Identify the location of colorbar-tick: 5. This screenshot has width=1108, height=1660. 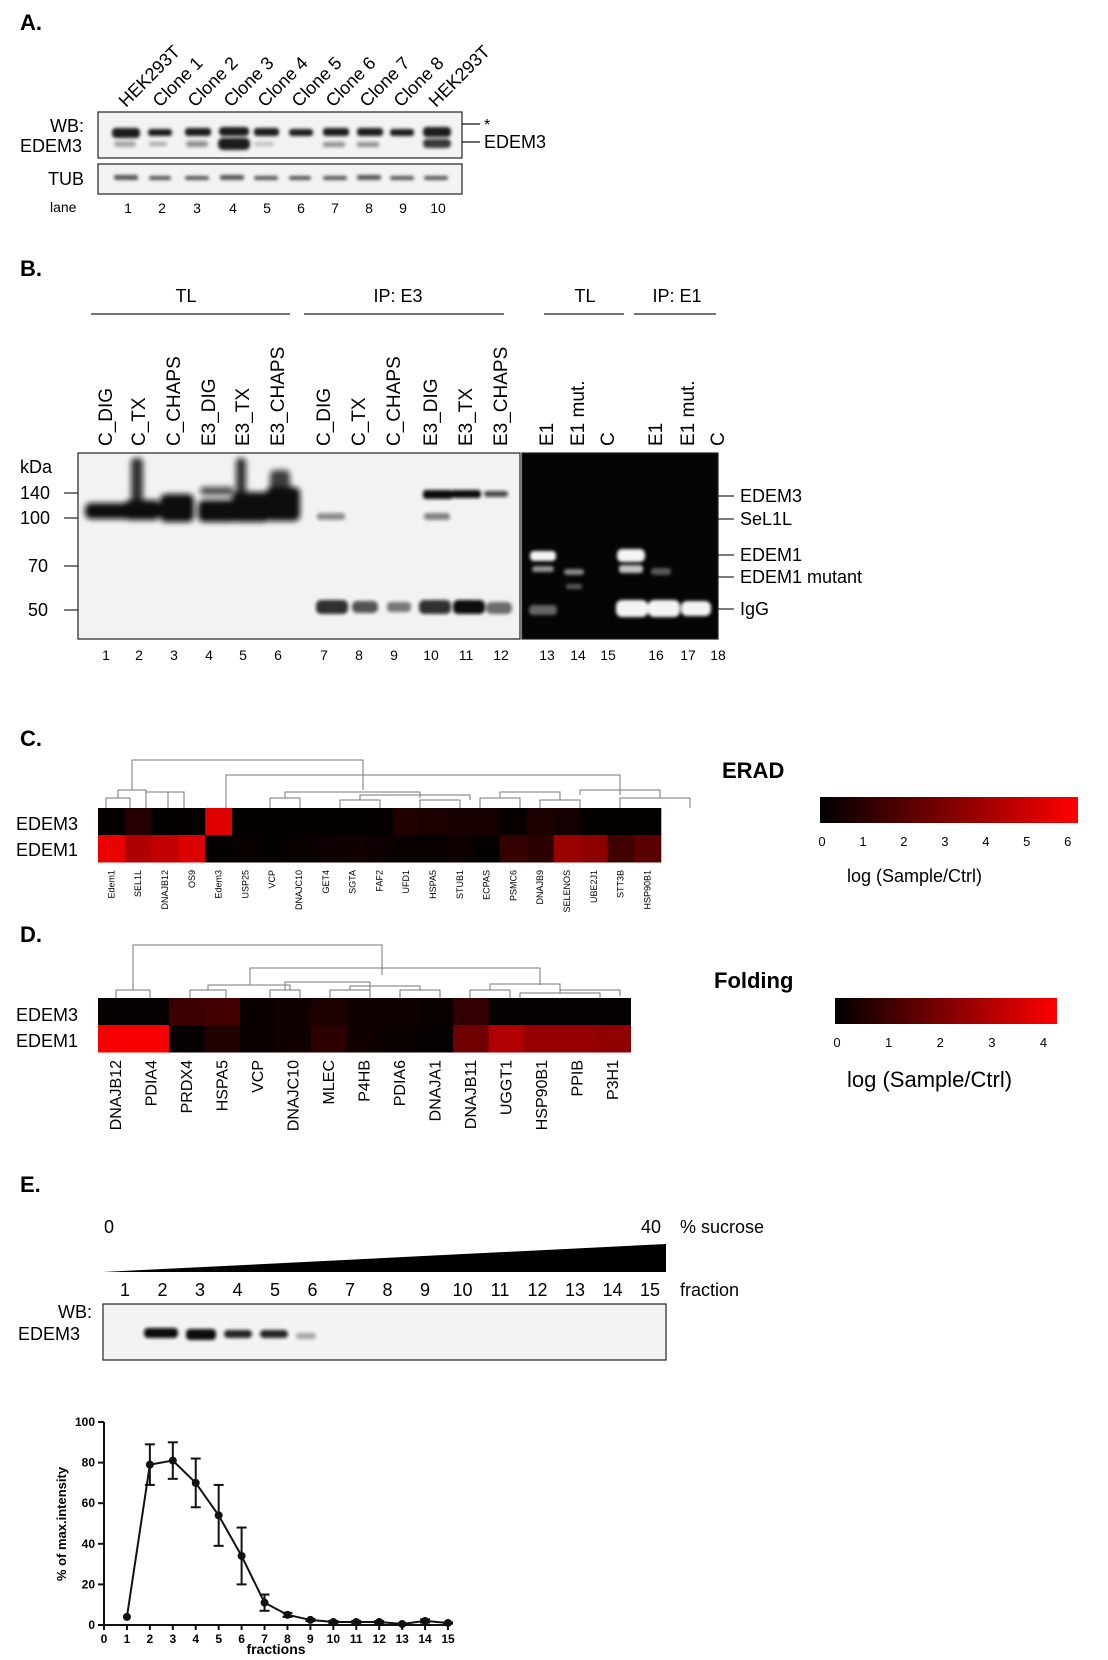
(1026, 841).